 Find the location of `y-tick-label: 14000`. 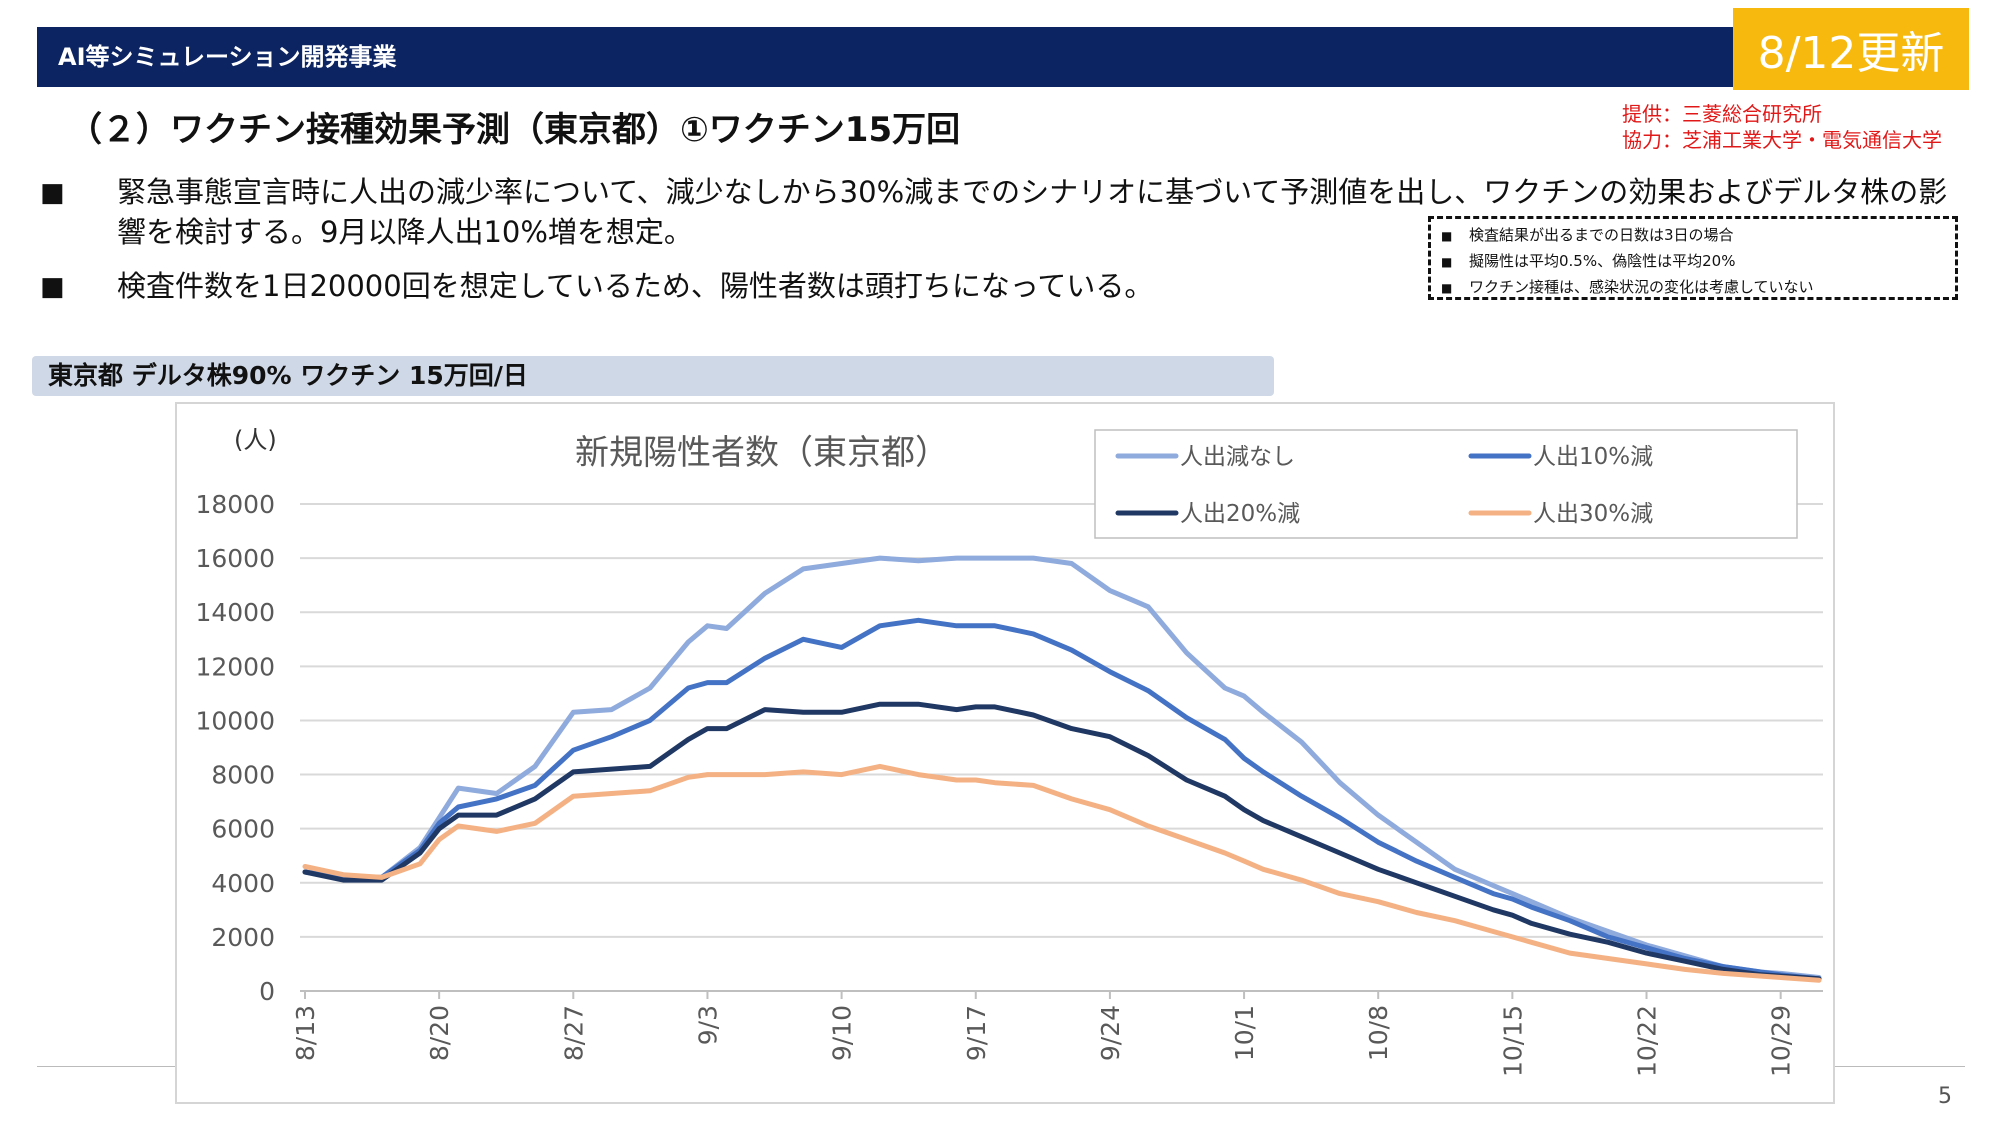

y-tick-label: 14000 is located at coordinates (235, 612).